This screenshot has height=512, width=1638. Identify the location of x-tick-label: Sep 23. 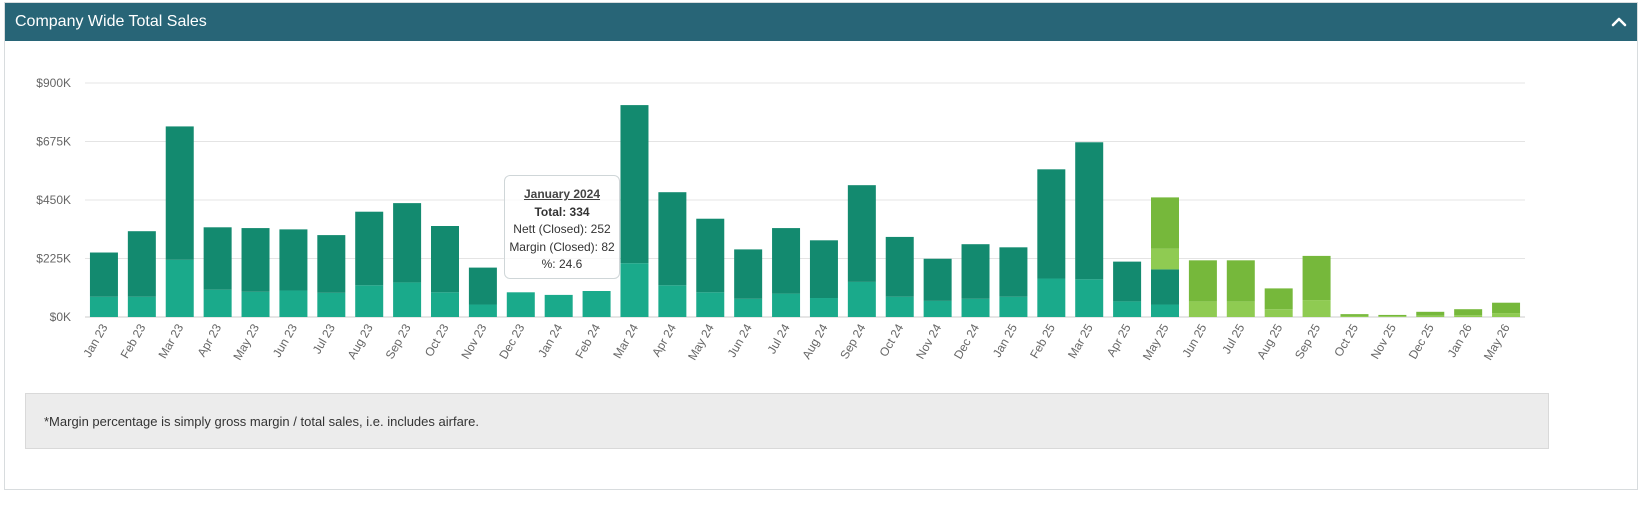
(398, 341).